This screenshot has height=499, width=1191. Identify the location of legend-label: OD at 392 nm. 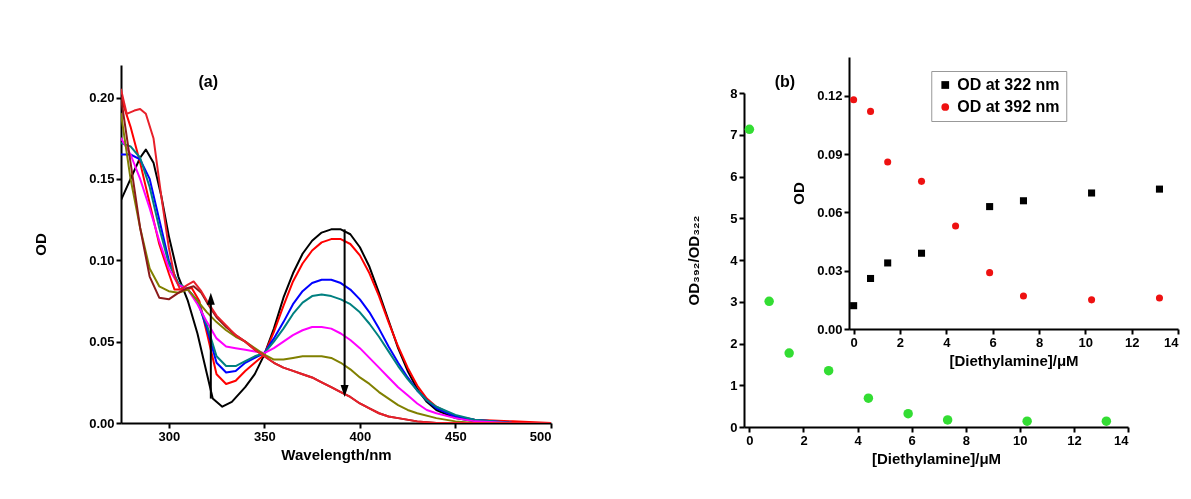
(1008, 106).